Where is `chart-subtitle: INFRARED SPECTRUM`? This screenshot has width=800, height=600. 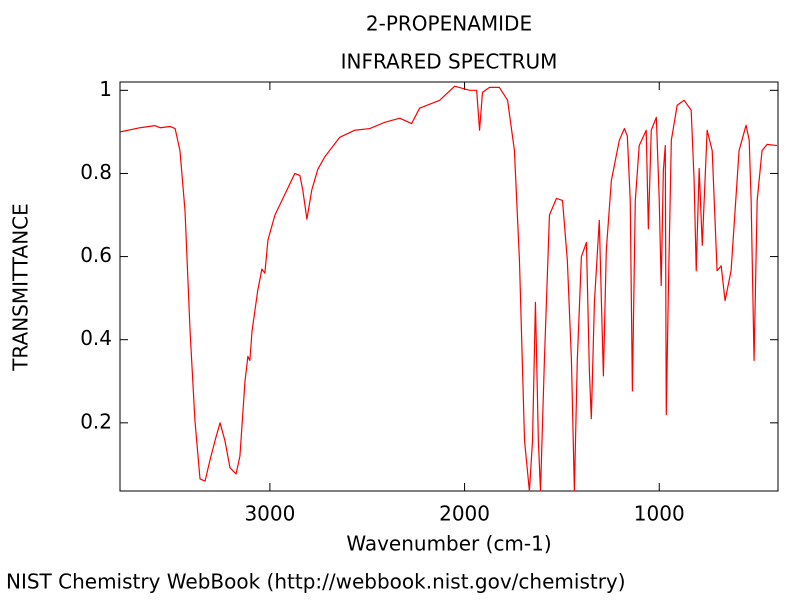
chart-subtitle: INFRARED SPECTRUM is located at coordinates (449, 62).